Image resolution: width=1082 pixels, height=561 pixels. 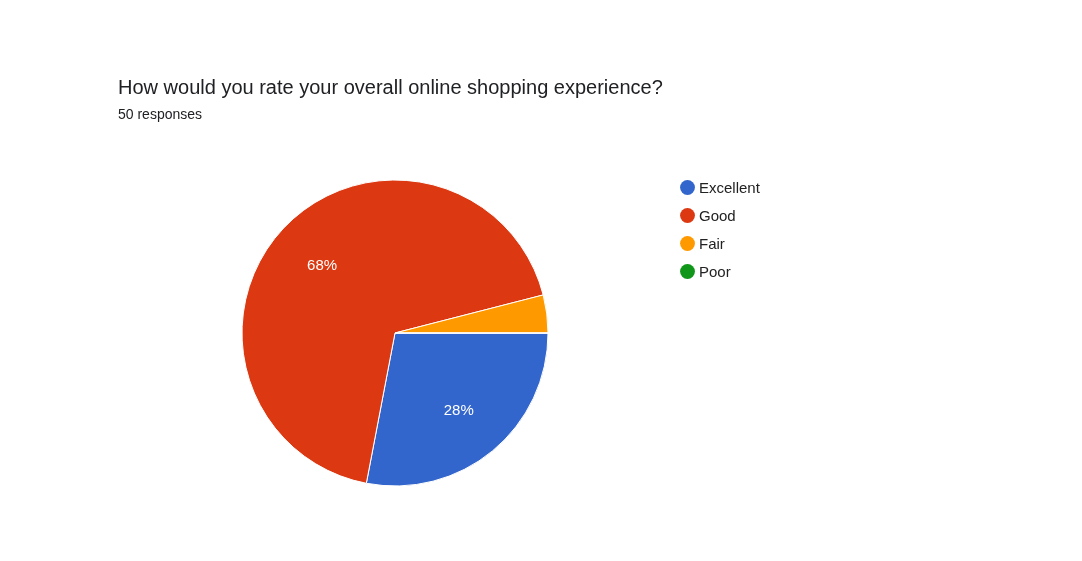 What do you see at coordinates (322, 264) in the screenshot?
I see `data-label: 68%` at bounding box center [322, 264].